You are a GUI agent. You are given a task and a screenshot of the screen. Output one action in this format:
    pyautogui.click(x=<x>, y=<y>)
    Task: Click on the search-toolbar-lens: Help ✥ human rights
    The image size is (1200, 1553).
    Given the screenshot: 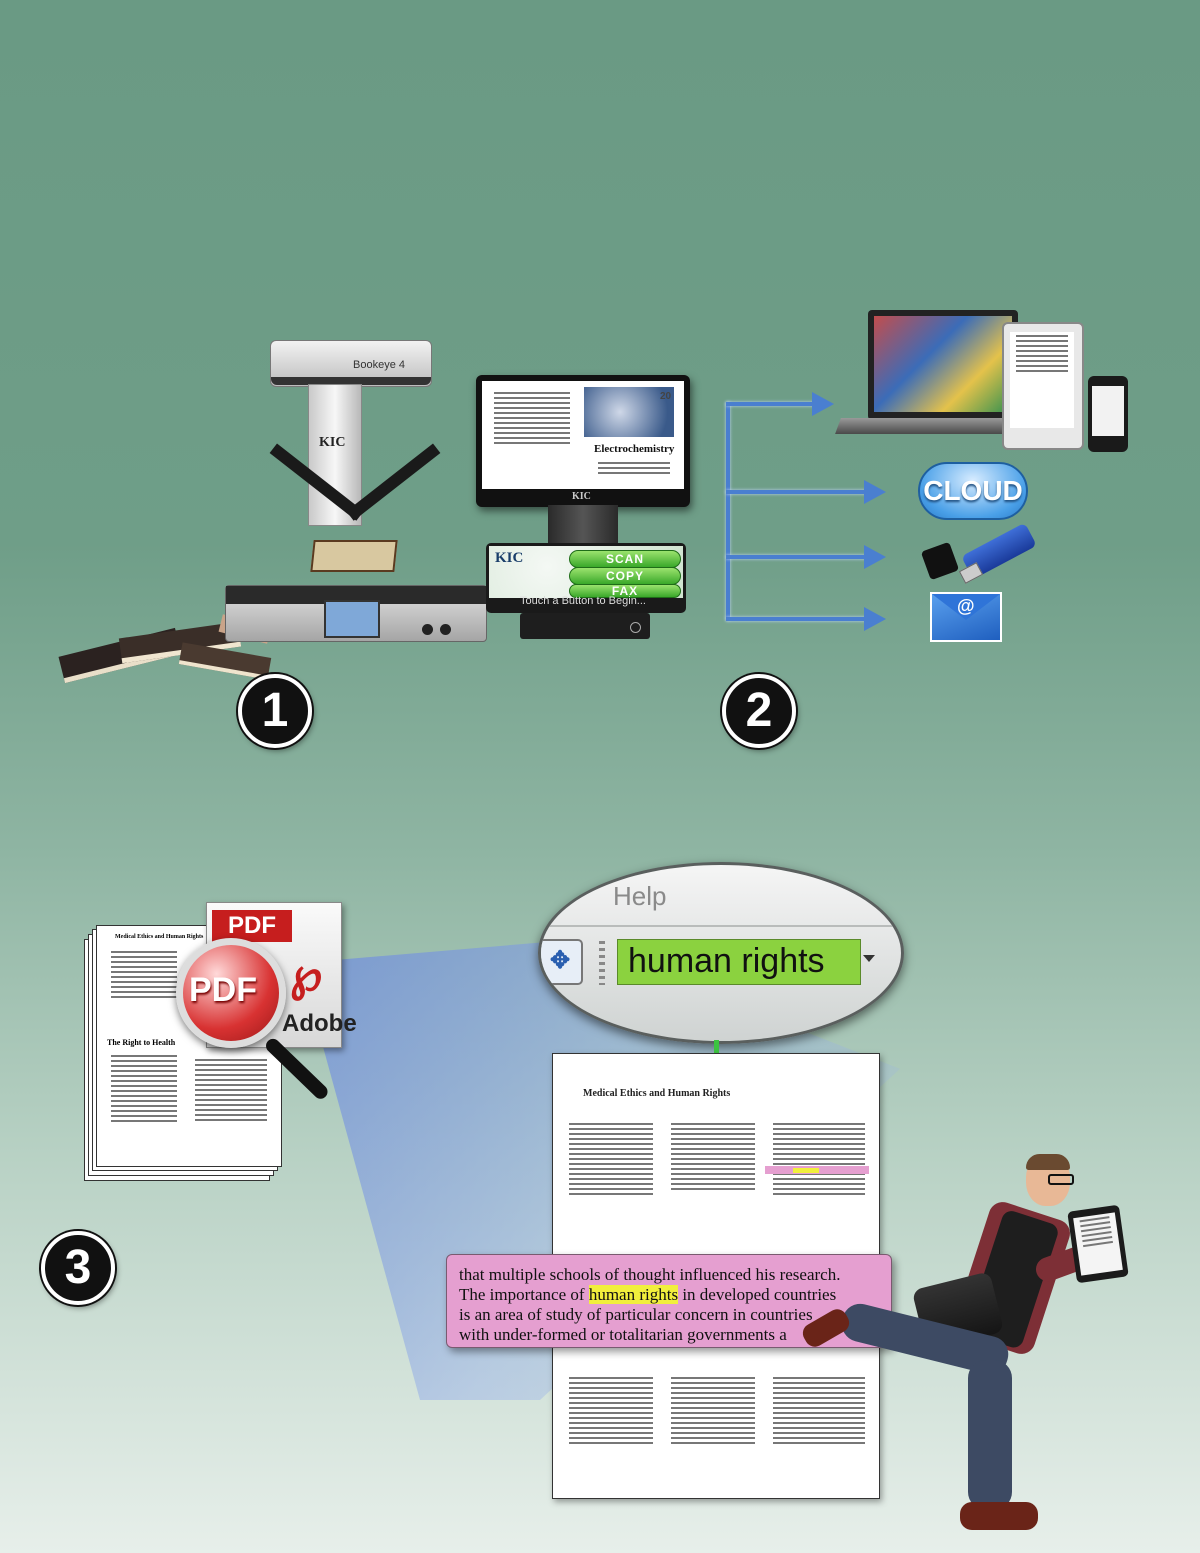 What is the action you would take?
    pyautogui.click(x=721, y=953)
    